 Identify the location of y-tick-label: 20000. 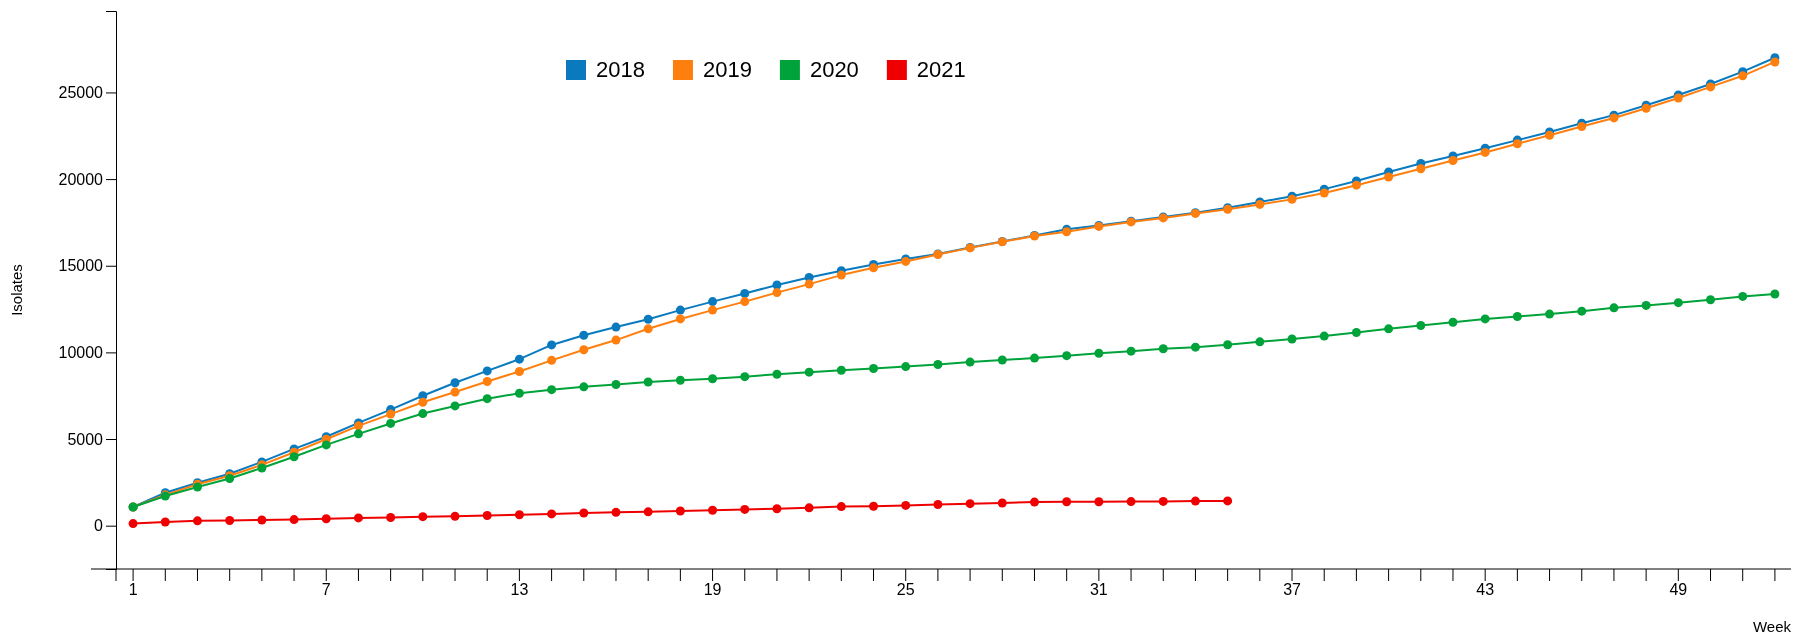
(81, 179).